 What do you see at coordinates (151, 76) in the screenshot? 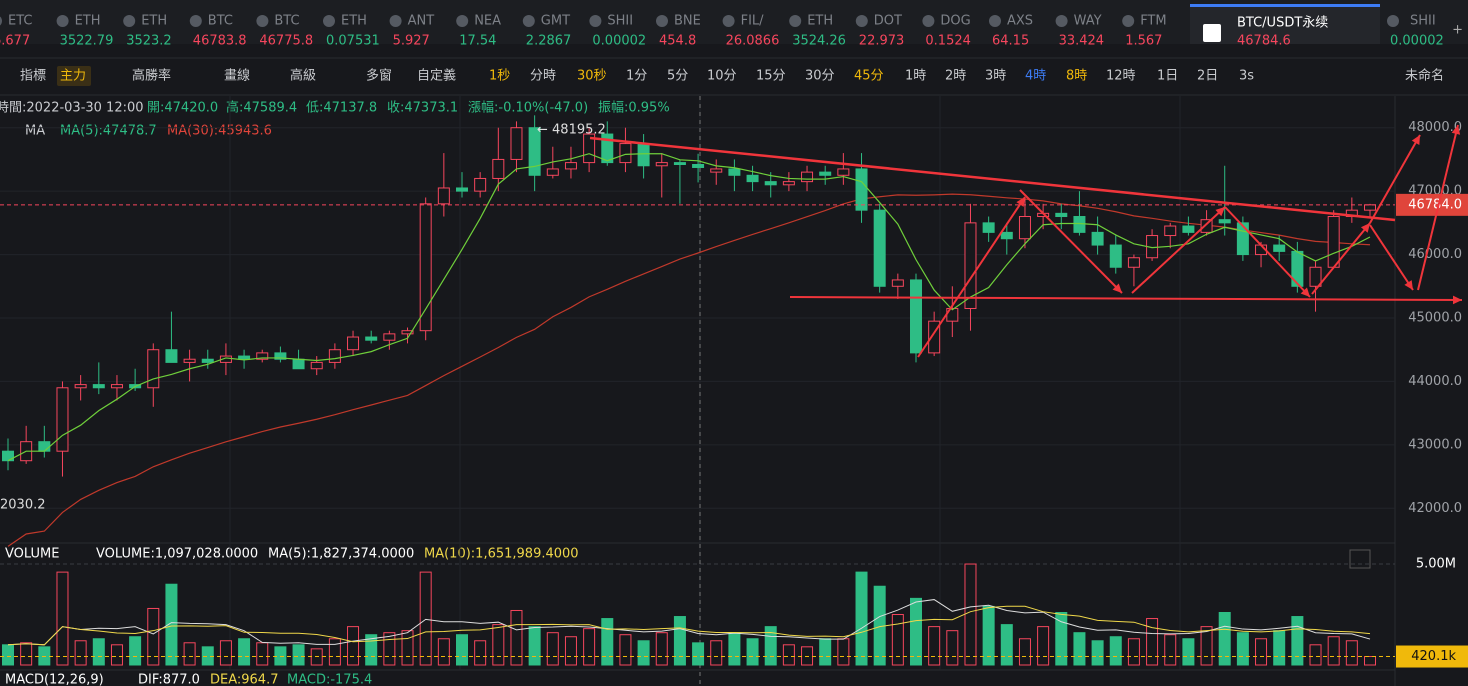
I see `toolbar-item: 高勝率` at bounding box center [151, 76].